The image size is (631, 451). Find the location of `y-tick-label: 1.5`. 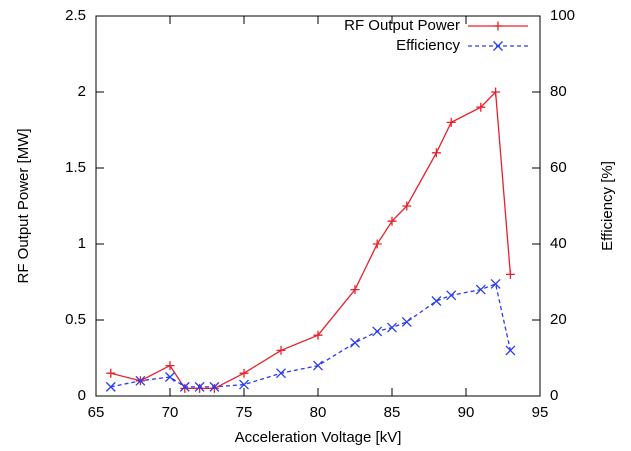

y-tick-label: 1.5 is located at coordinates (75, 167).